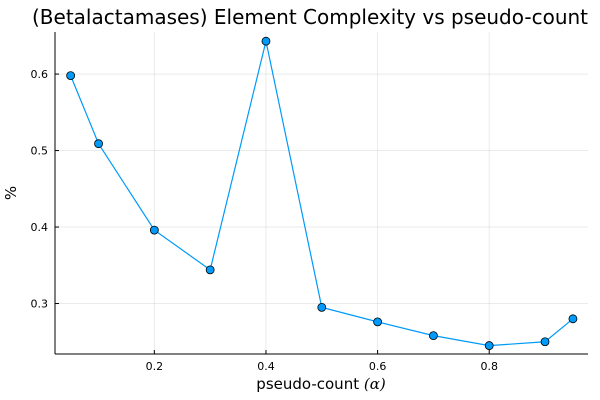 This screenshot has width=600, height=400. What do you see at coordinates (375, 384) in the screenshot?
I see `x-axis-label-symbol: (α)` at bounding box center [375, 384].